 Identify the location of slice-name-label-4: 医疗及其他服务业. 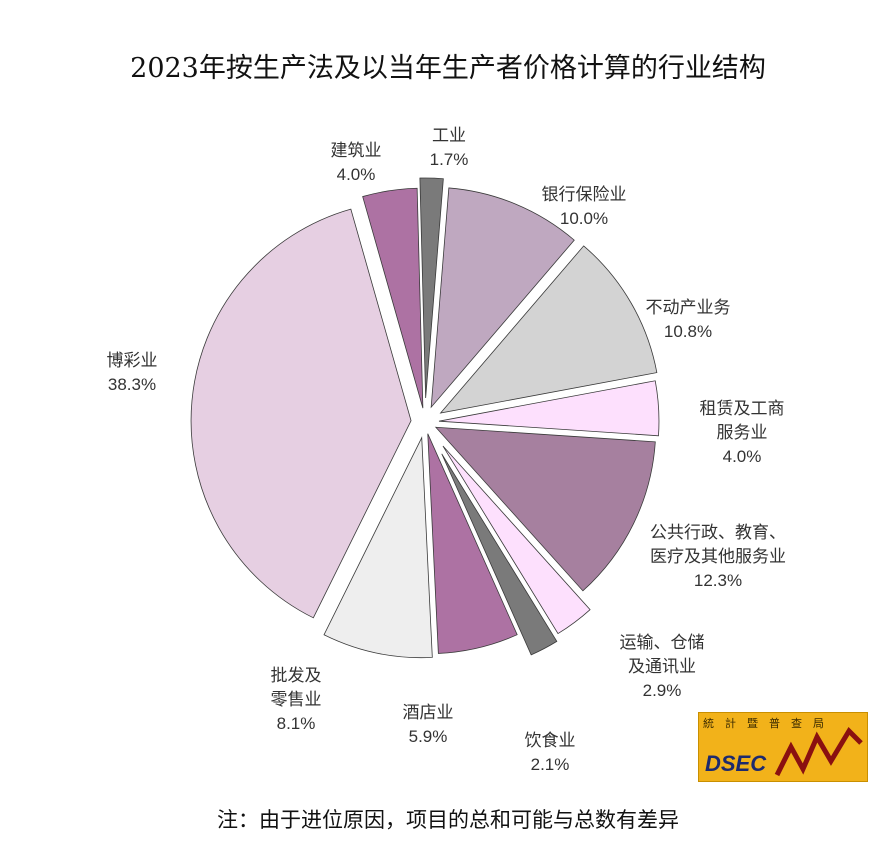
(718, 556).